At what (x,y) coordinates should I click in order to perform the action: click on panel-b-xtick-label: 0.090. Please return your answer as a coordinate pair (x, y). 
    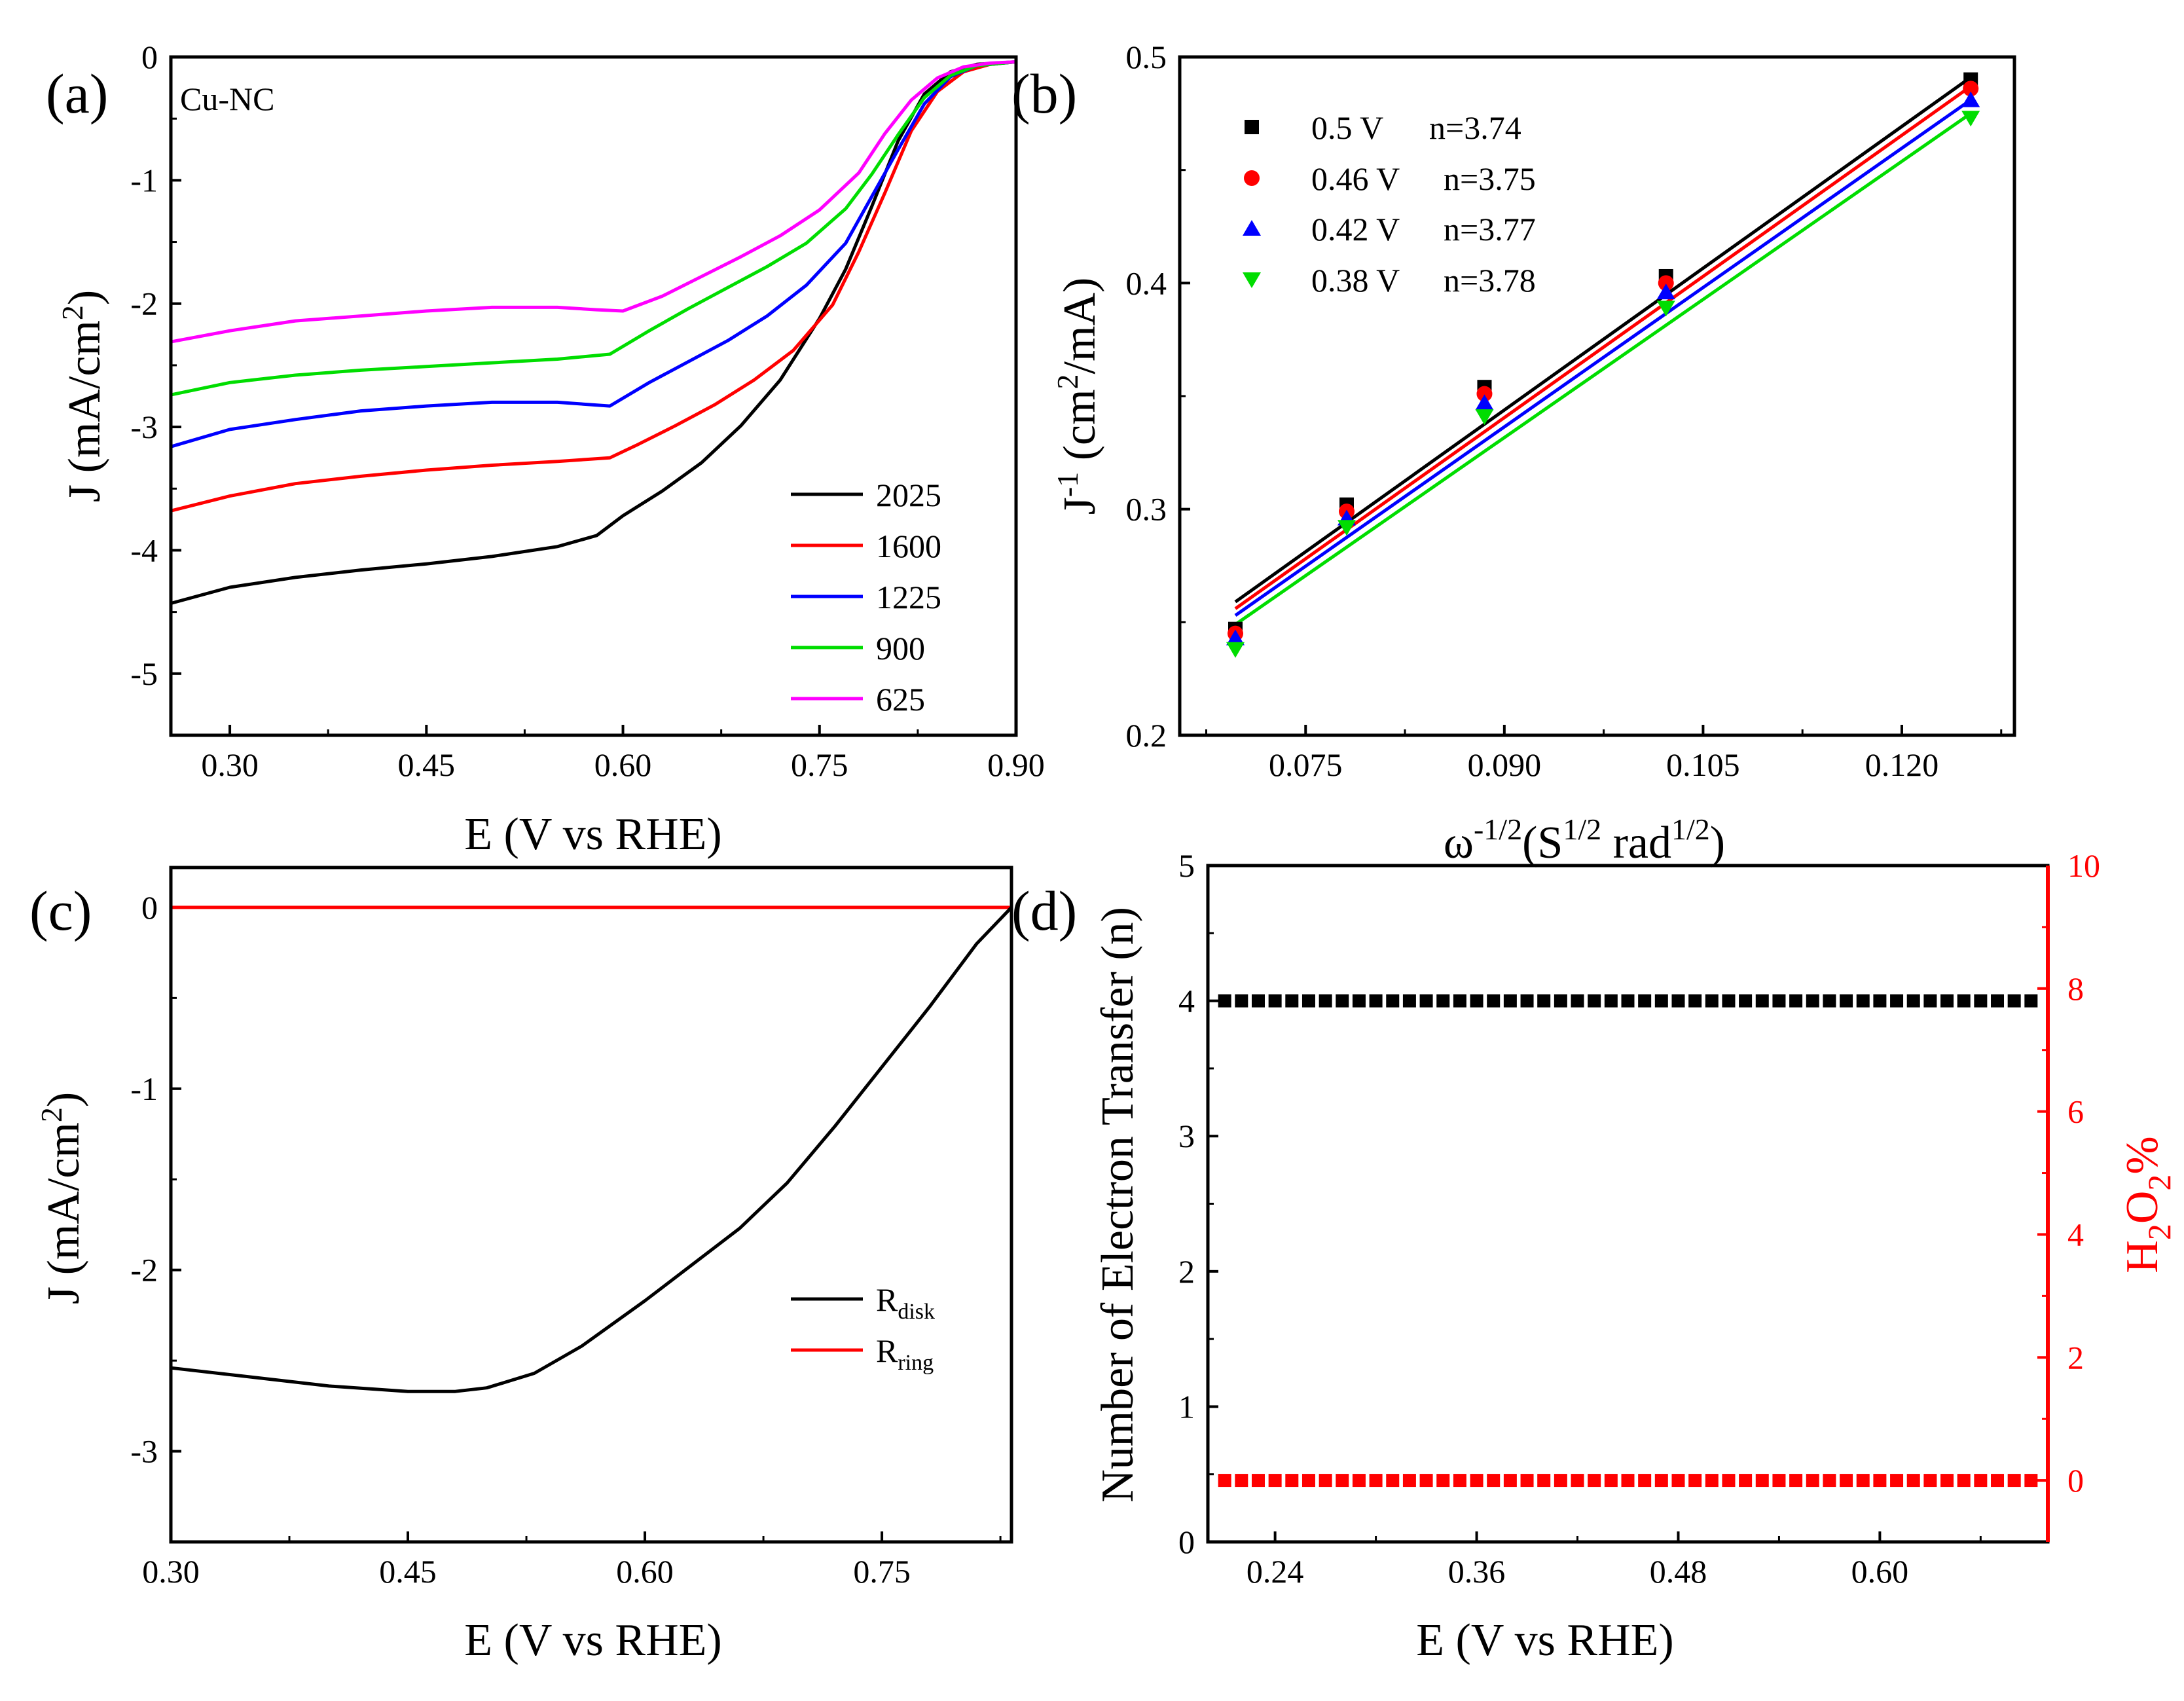
    Looking at the image, I should click on (1505, 765).